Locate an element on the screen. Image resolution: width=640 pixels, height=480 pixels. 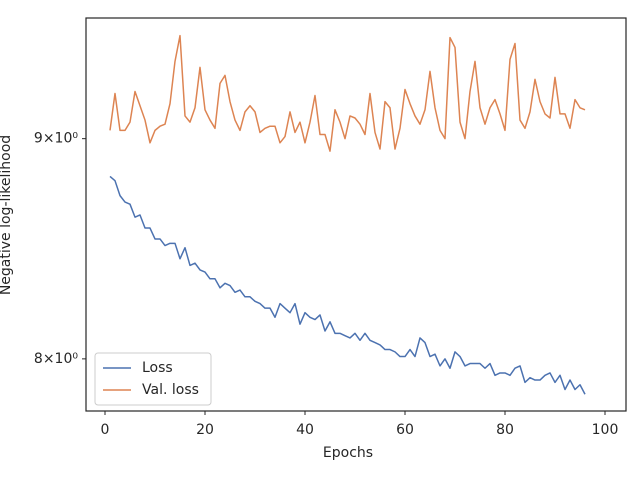
x-tick-label: 60 is located at coordinates (405, 430).